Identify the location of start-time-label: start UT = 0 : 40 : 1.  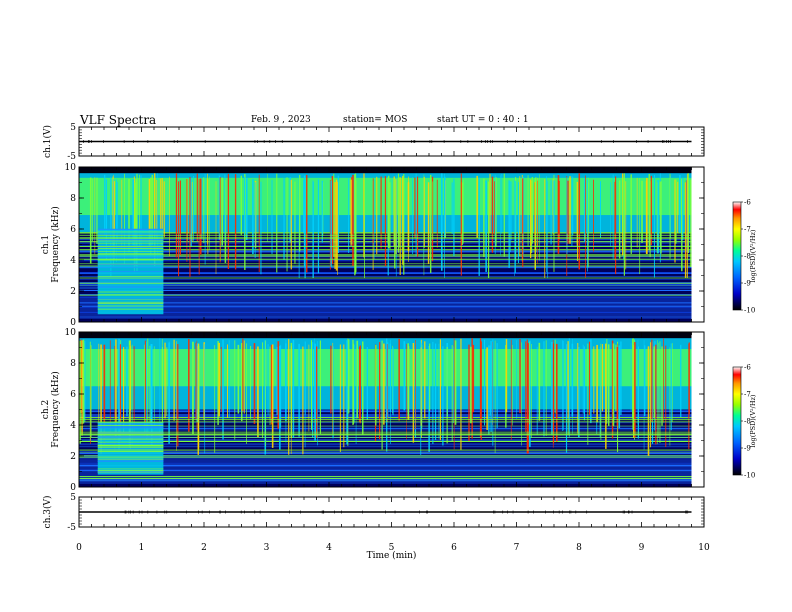
(483, 120).